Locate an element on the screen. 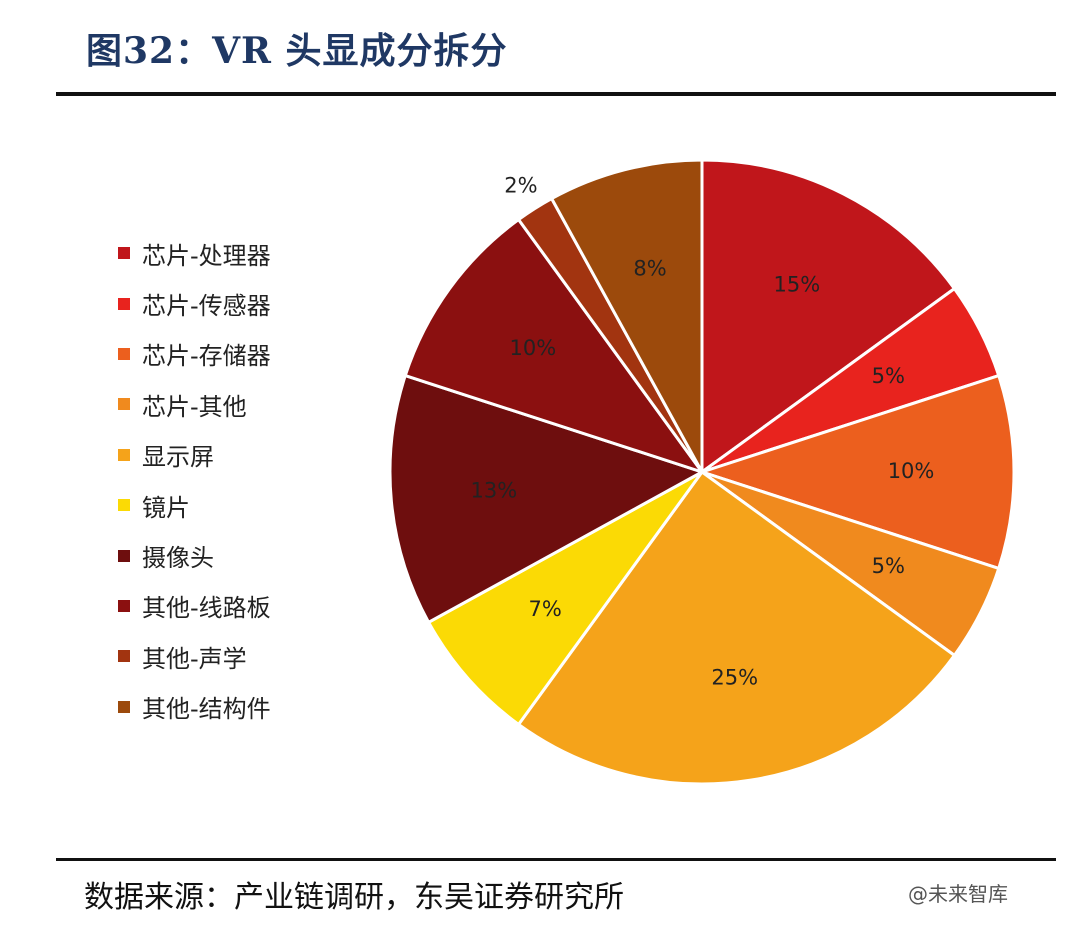  slice-data-label: 2% is located at coordinates (520, 186).